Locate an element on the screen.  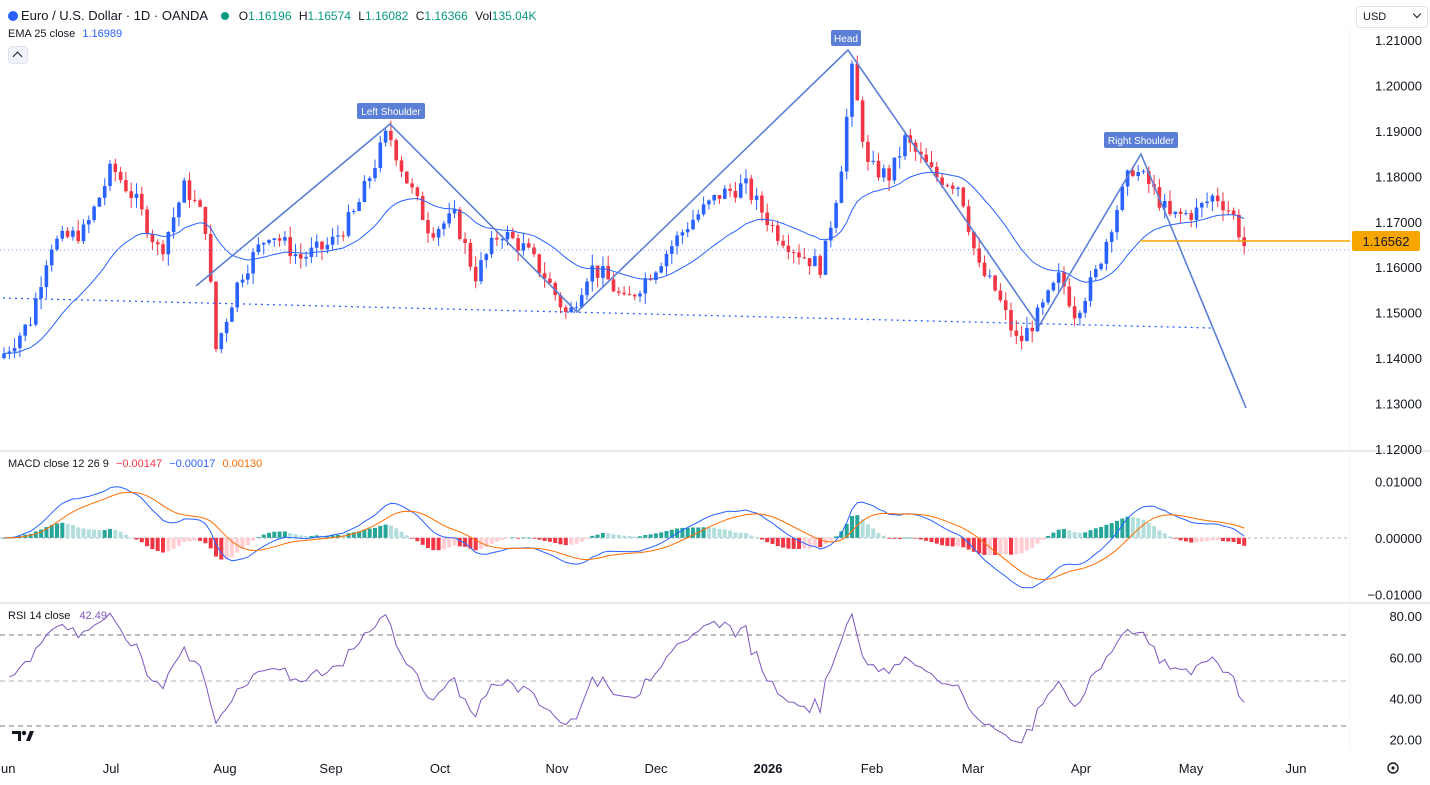
symbol-title: Euro / U.S. Dollar · 1D · OANDA is located at coordinates (115, 15).